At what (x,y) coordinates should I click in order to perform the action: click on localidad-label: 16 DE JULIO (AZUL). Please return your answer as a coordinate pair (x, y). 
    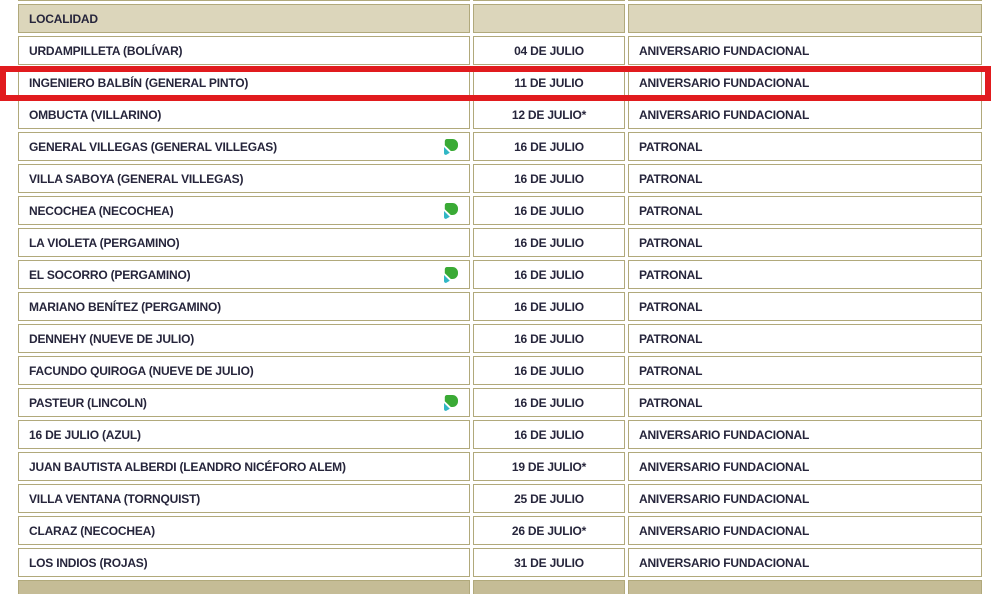
    Looking at the image, I should click on (85, 434).